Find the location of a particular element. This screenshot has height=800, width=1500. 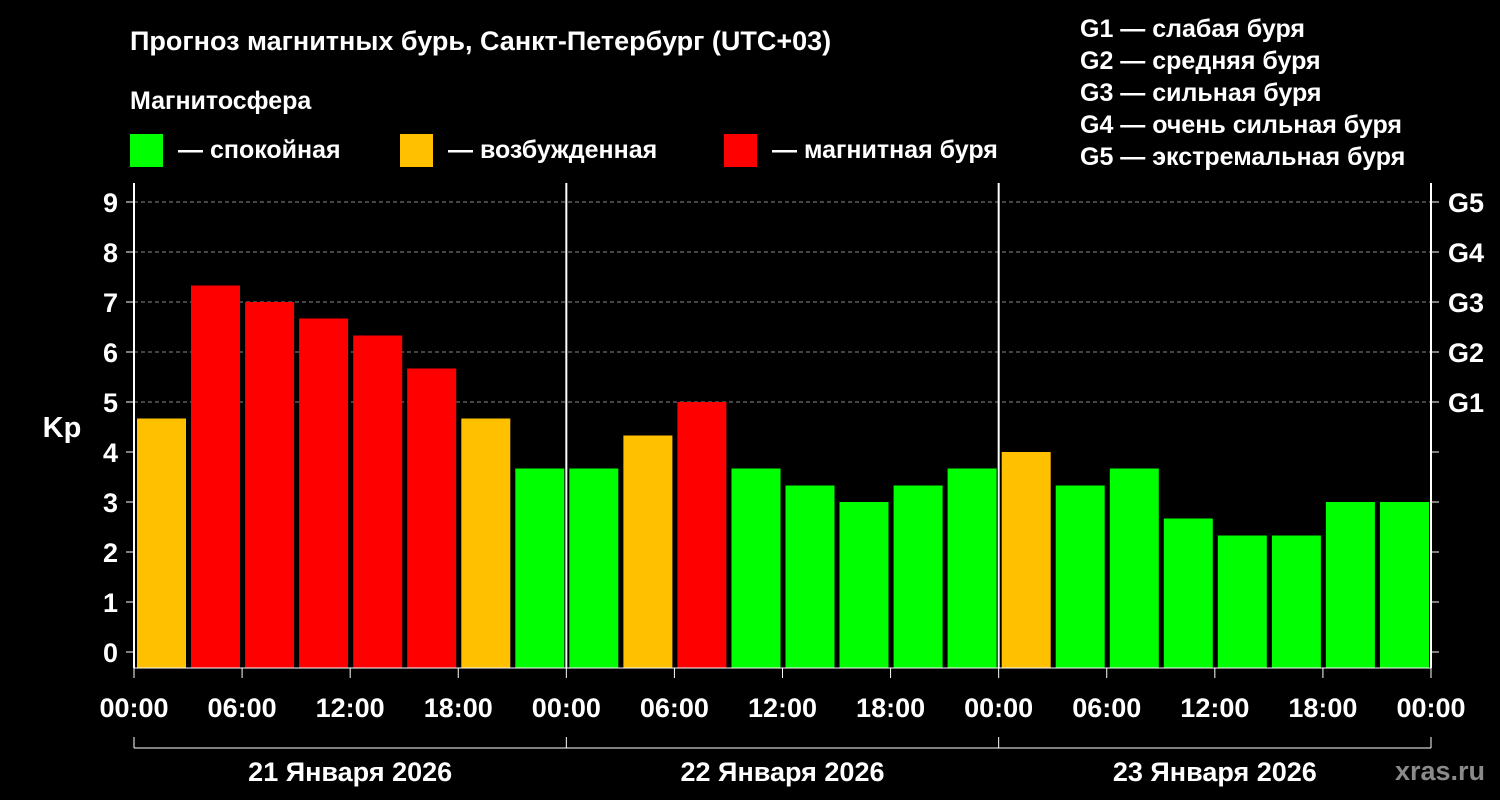

storm-tick-label-g5: G5 is located at coordinates (1466, 203).